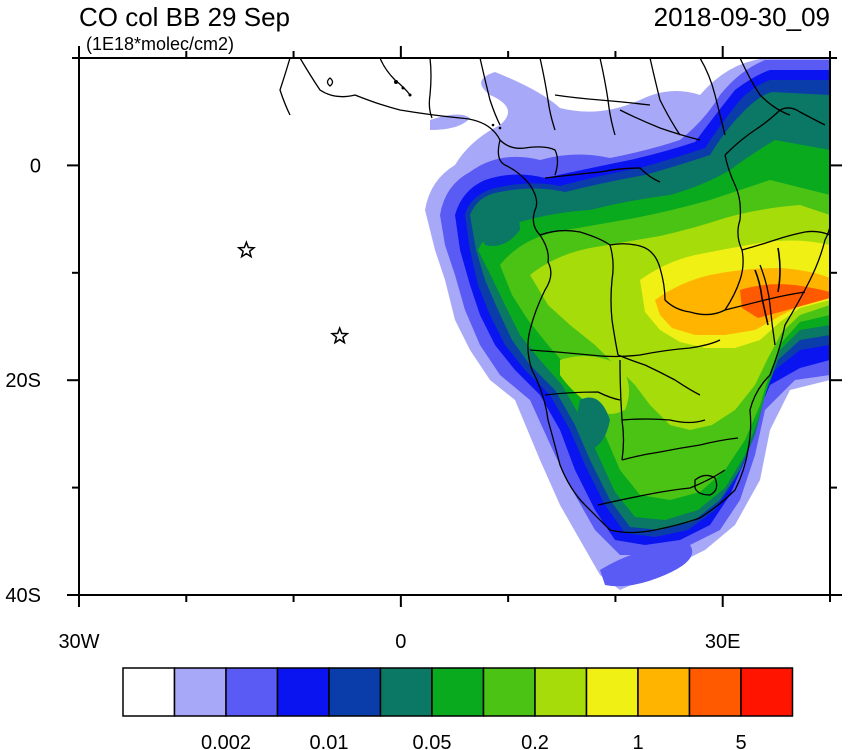 This screenshot has width=850, height=750. I want to click on map-timestamp: 2018-09-30_09, so click(742, 17).